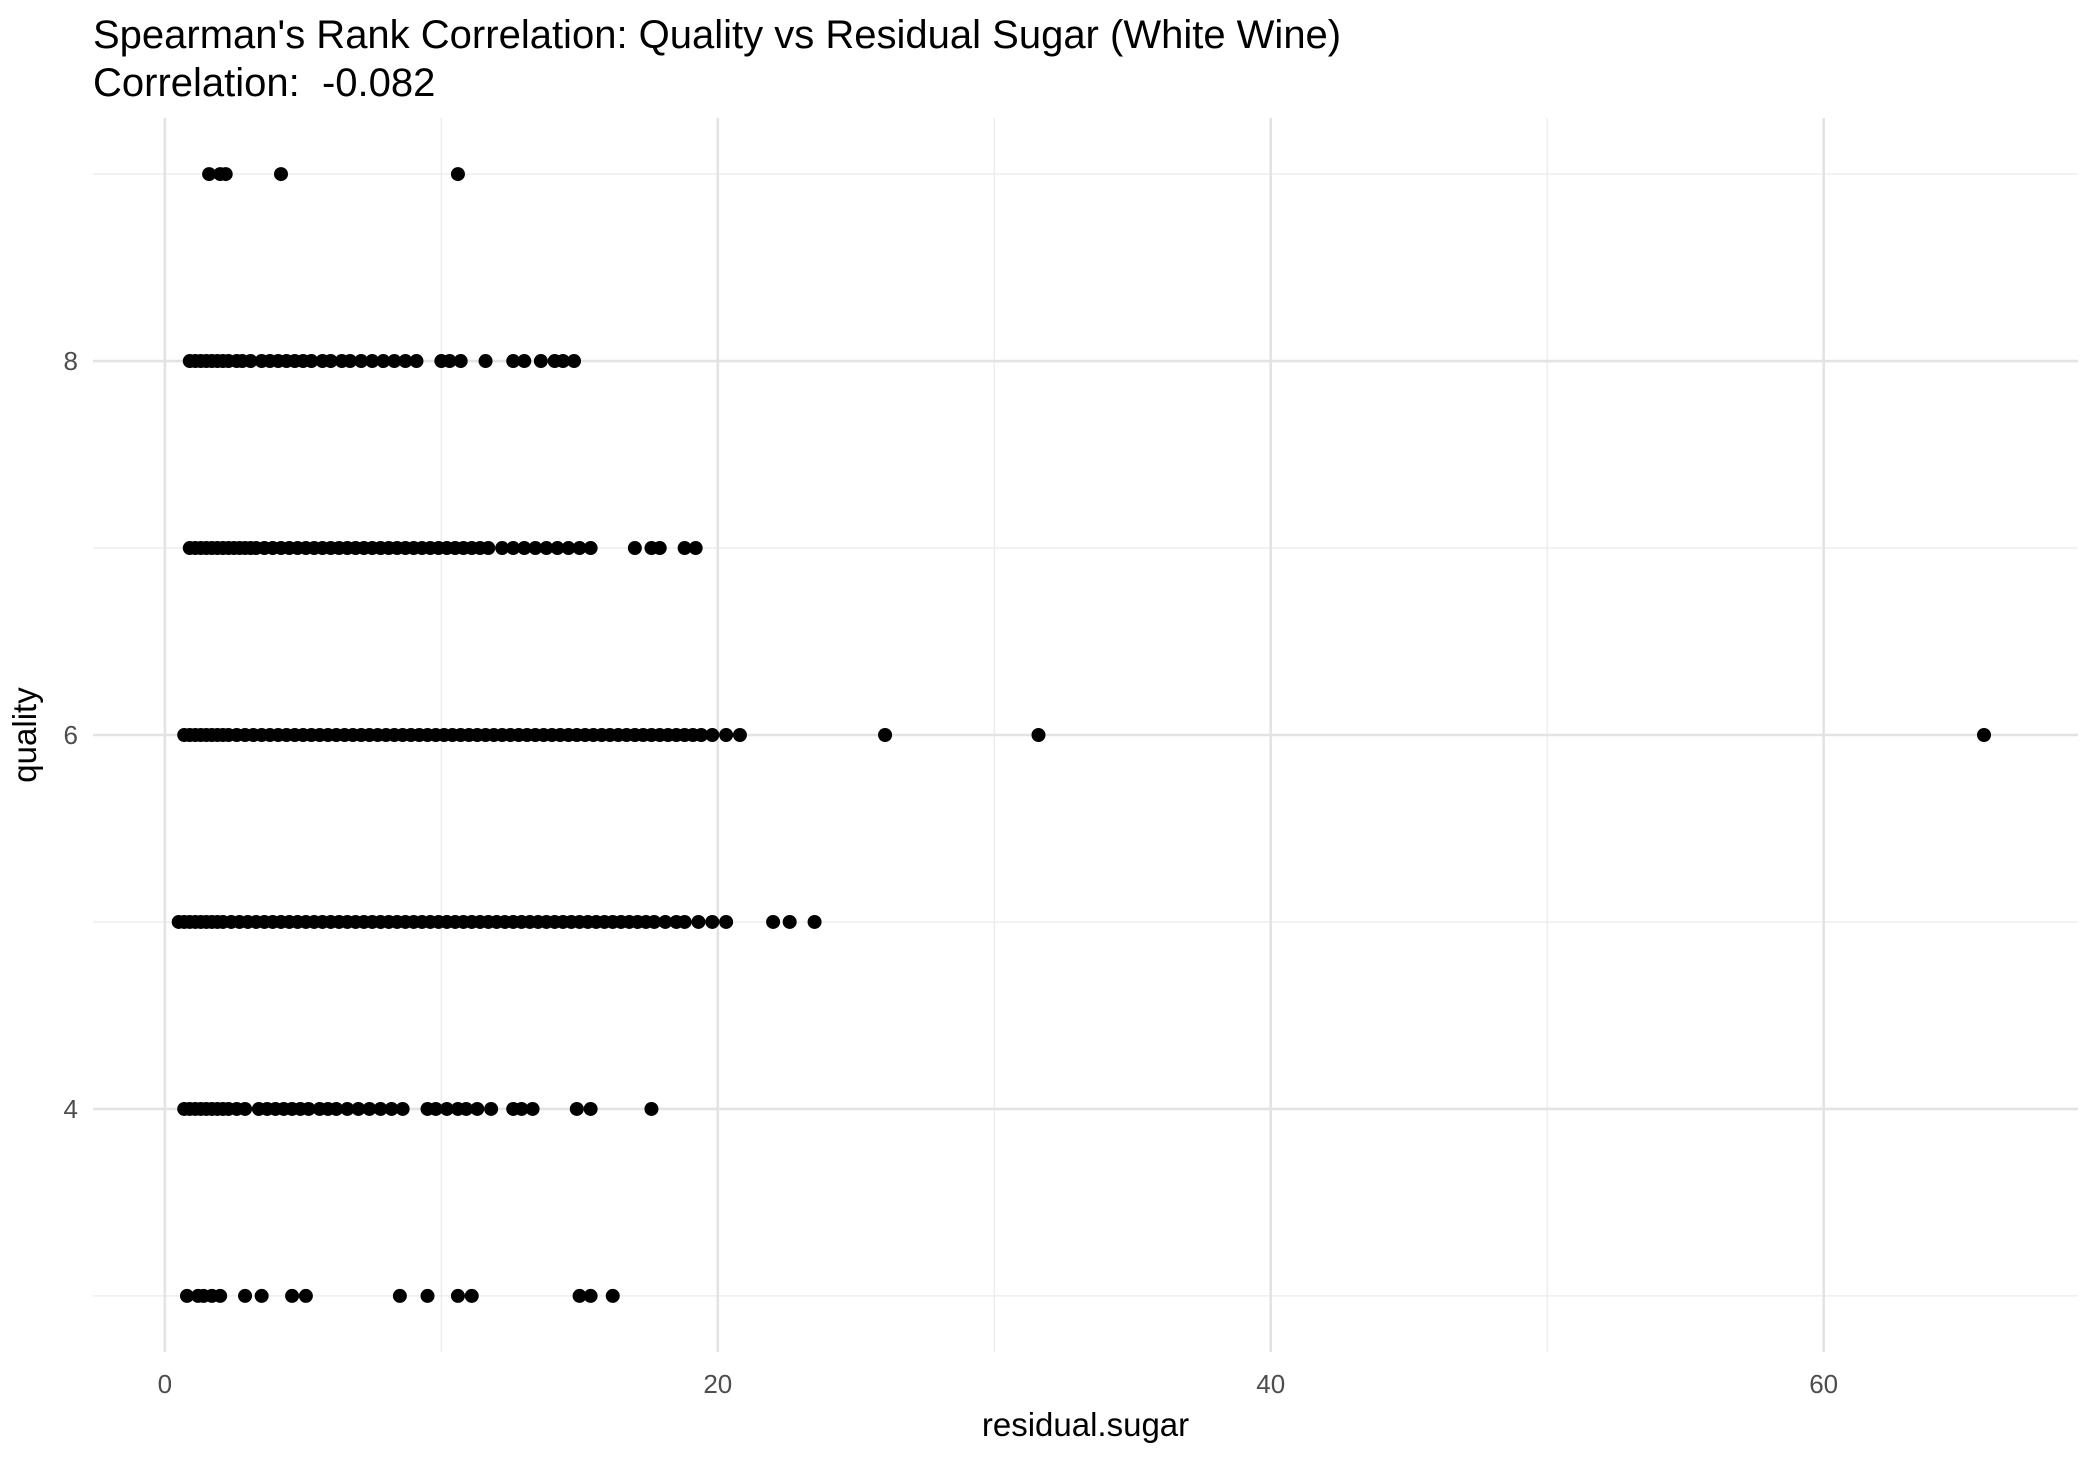  What do you see at coordinates (1823, 1384) in the screenshot?
I see `x-tick-label: 60` at bounding box center [1823, 1384].